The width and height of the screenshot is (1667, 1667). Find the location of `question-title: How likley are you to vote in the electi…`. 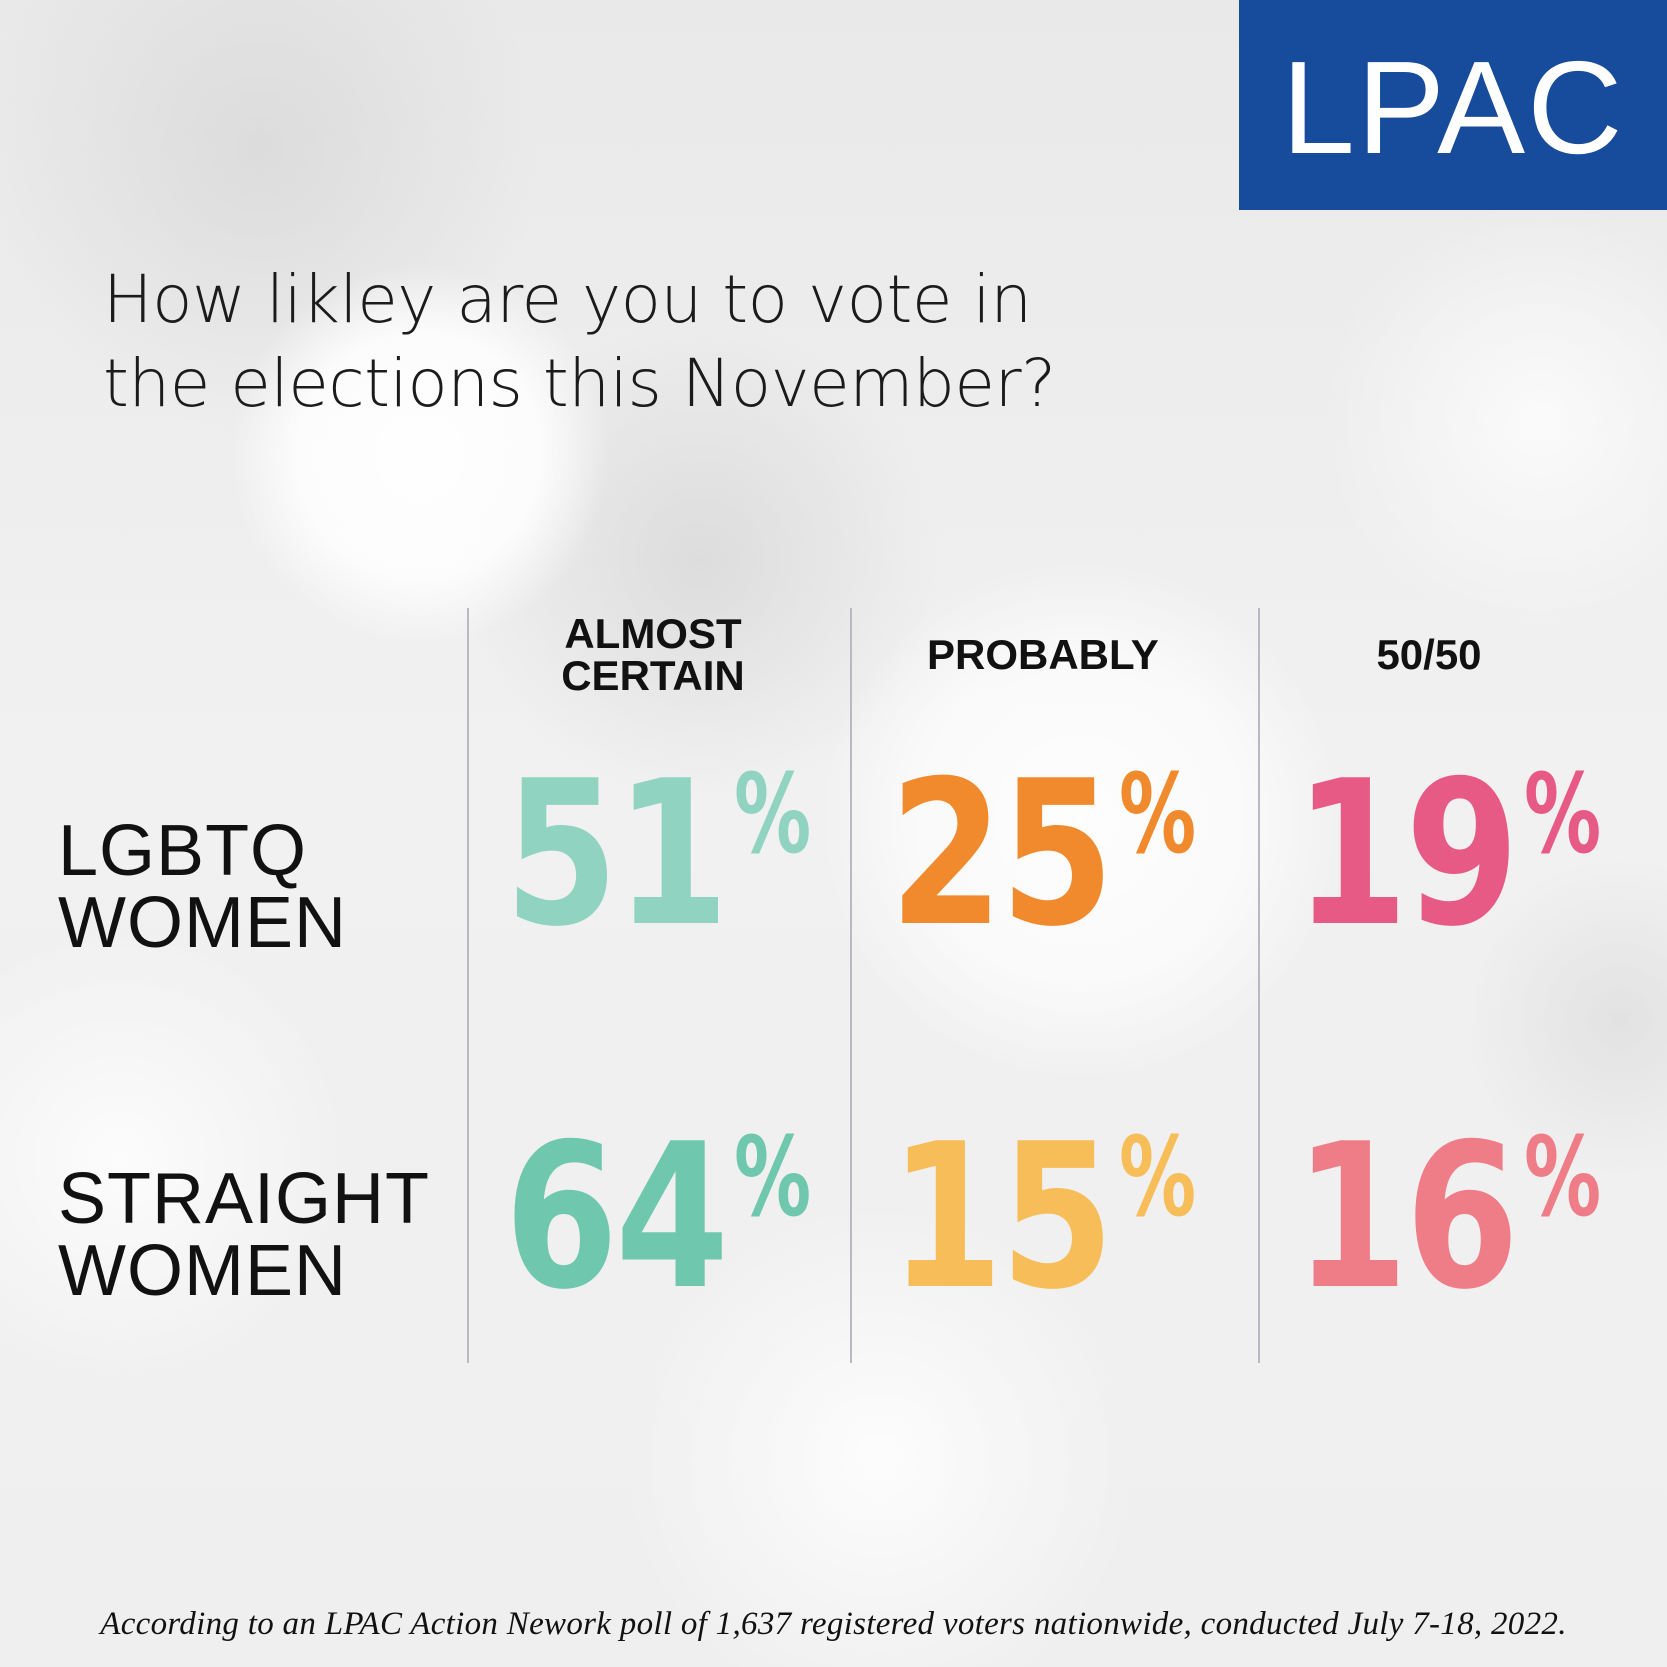

question-title: How likley are you to vote in the electi… is located at coordinates (653, 342).